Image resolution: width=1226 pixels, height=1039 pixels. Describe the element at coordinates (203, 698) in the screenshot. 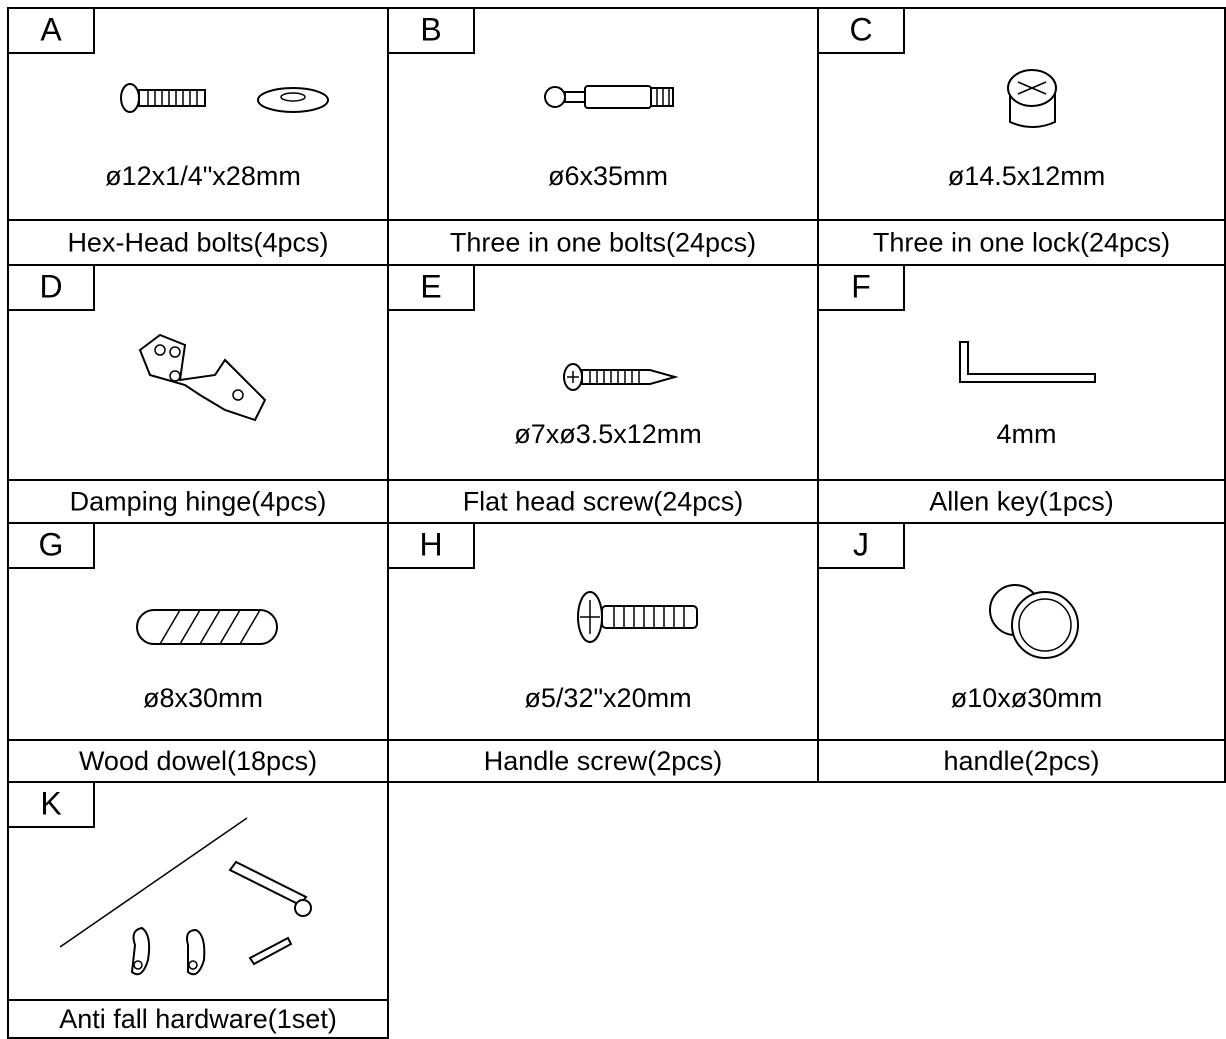

I see `part-size: ø8x30mm` at that location.